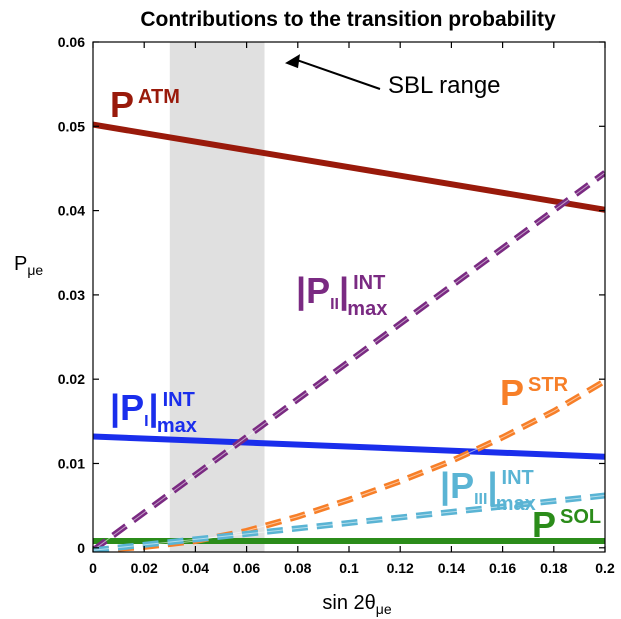 The height and width of the screenshot is (619, 621). Describe the element at coordinates (195, 568) in the screenshot. I see `x-tick-label: 0.04` at that location.